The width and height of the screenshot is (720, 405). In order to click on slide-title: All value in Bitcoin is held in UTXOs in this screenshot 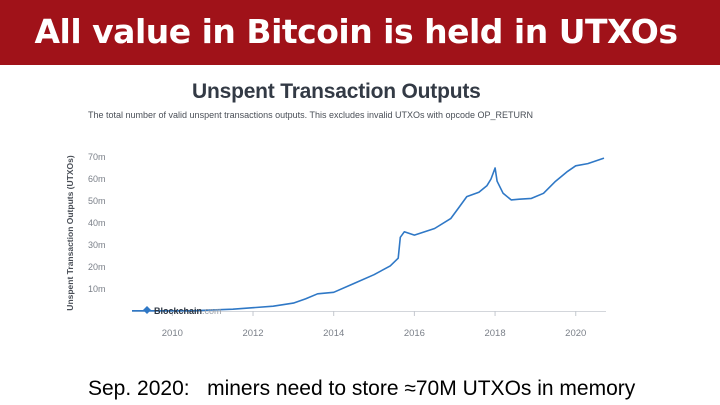, I will do `click(356, 31)`.